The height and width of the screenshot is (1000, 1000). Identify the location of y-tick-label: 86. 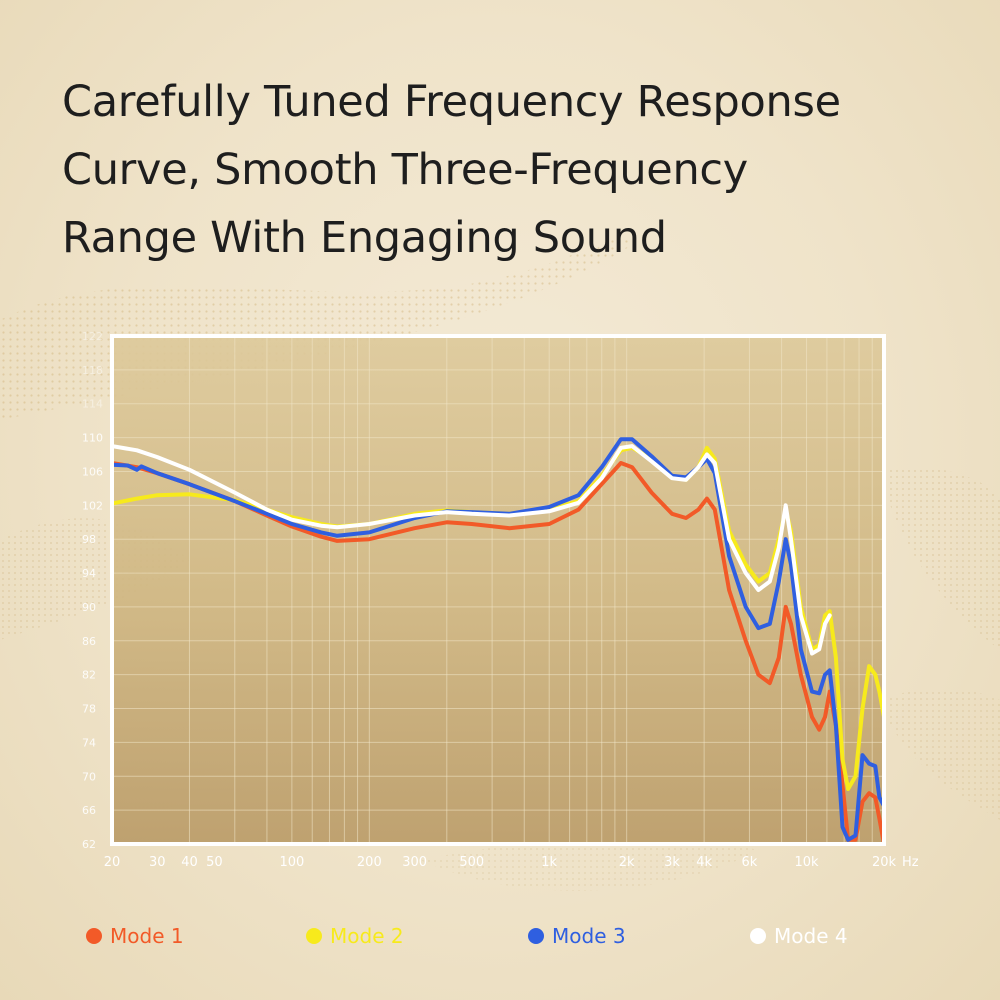
(89, 641).